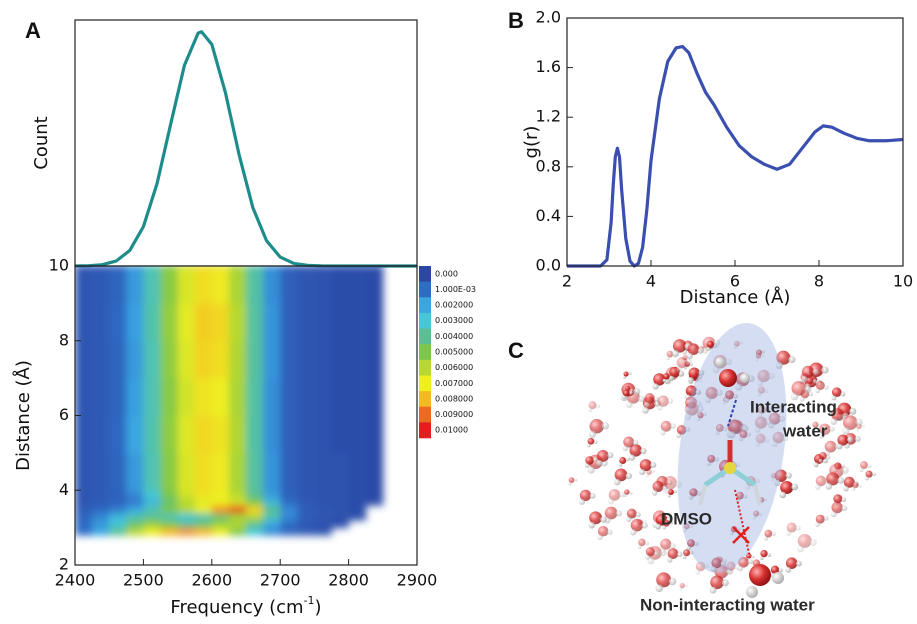 The image size is (917, 624). What do you see at coordinates (735, 297) in the screenshot?
I see `x-axis-label: Distance (Å)` at bounding box center [735, 297].